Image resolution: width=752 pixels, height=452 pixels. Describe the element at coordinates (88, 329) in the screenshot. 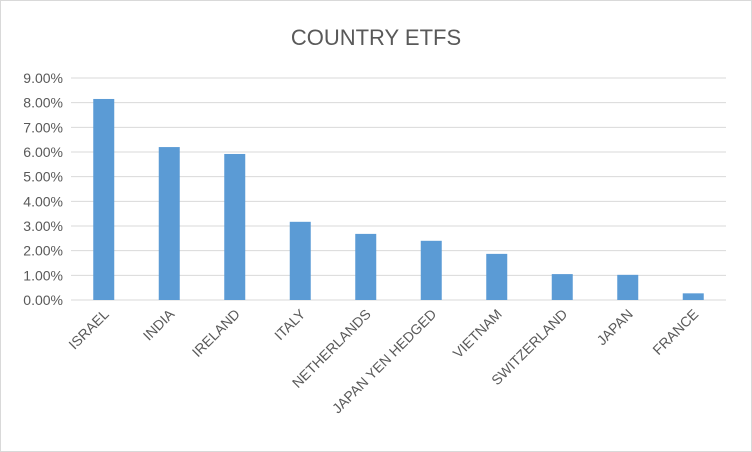

I see `category-label: ISRAEL` at that location.